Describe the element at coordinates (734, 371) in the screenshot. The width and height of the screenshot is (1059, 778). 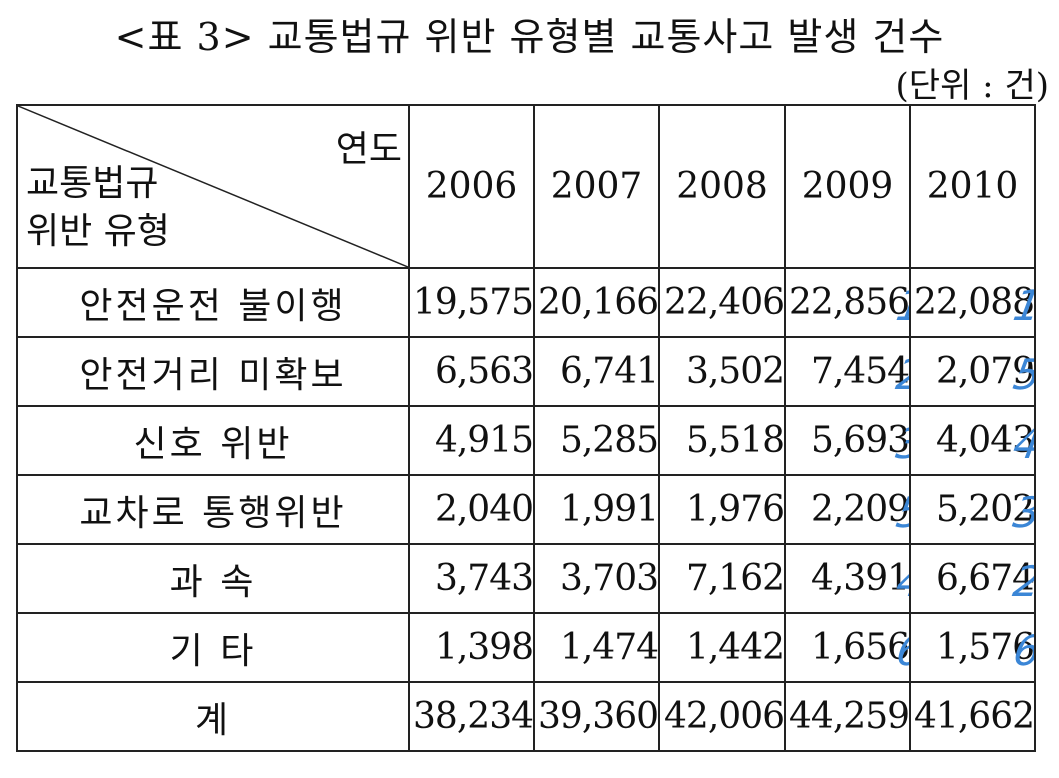
I see `value-text: 3,502` at that location.